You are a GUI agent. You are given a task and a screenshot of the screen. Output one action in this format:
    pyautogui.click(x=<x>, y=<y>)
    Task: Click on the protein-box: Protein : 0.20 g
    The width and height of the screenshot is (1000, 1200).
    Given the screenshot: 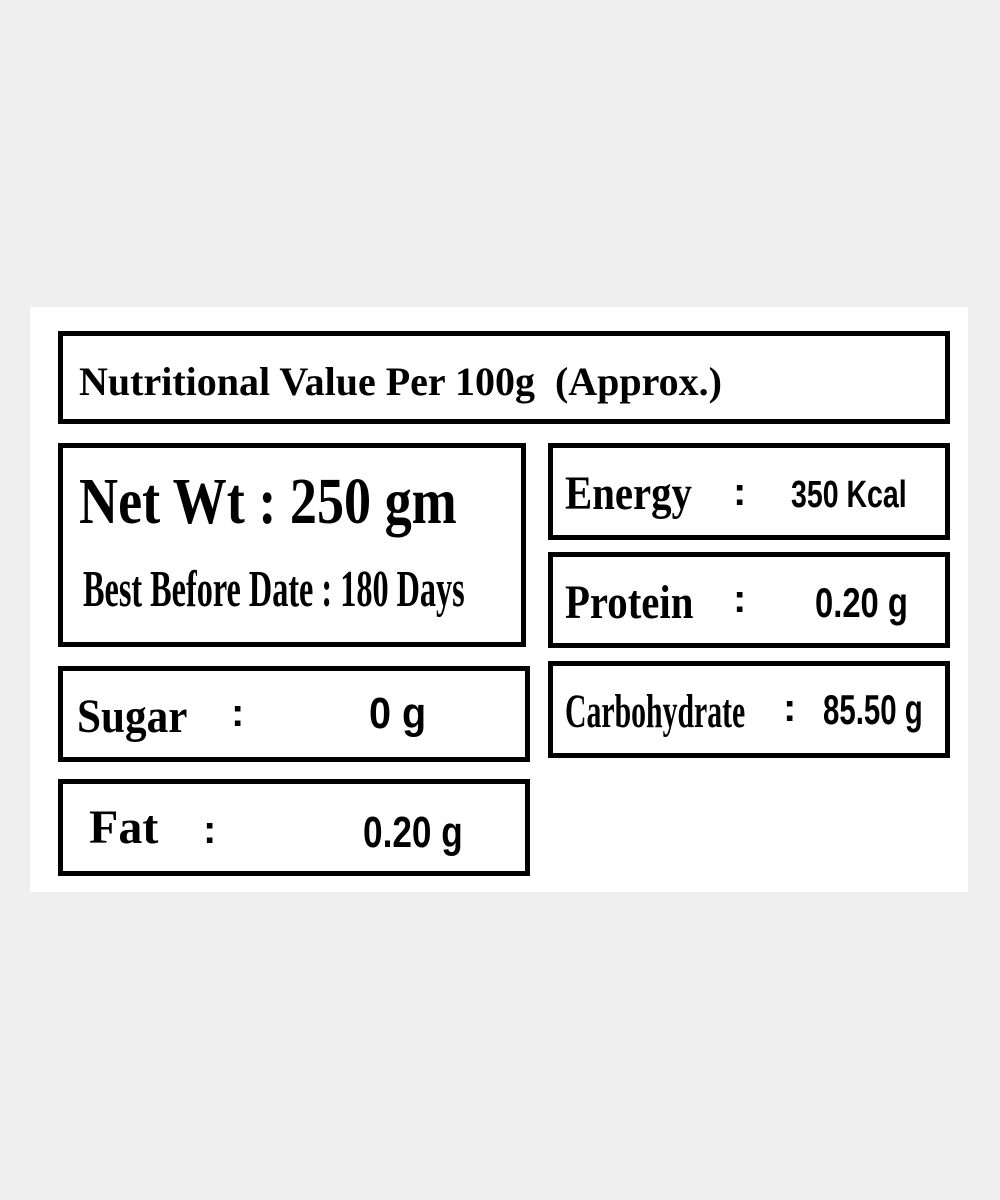 What is the action you would take?
    pyautogui.click(x=749, y=600)
    